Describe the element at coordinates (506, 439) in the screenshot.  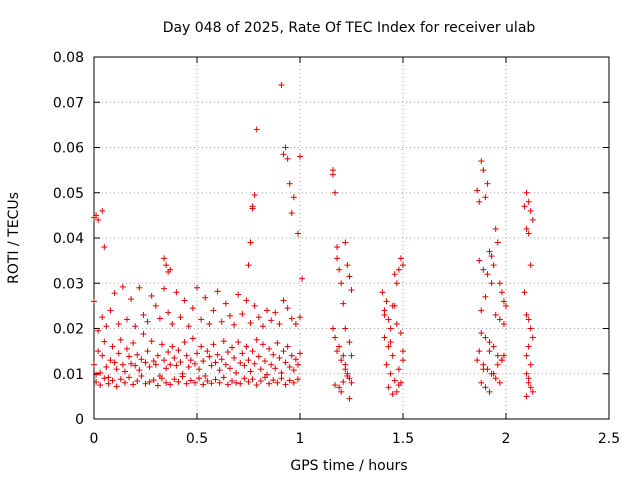
I see `x-tick-label: 2` at that location.